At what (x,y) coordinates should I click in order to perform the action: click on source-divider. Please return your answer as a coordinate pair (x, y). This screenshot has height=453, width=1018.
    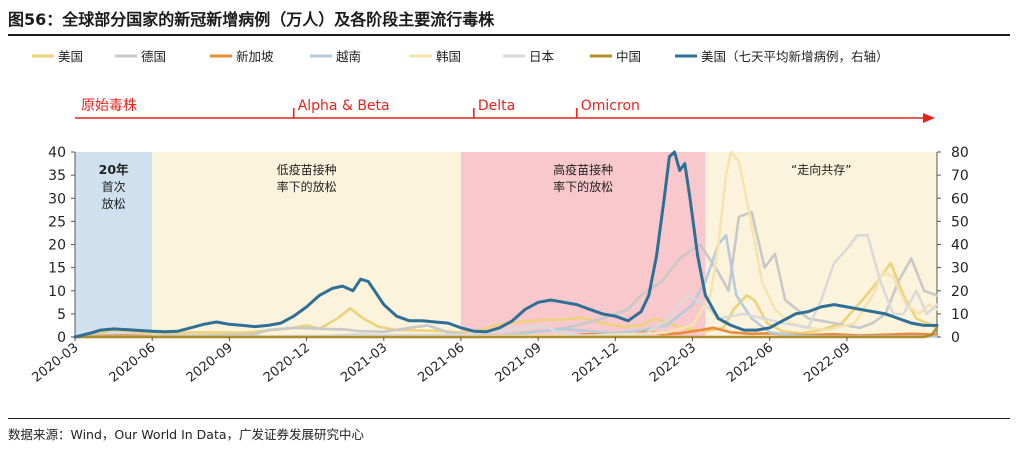
    Looking at the image, I should click on (509, 418).